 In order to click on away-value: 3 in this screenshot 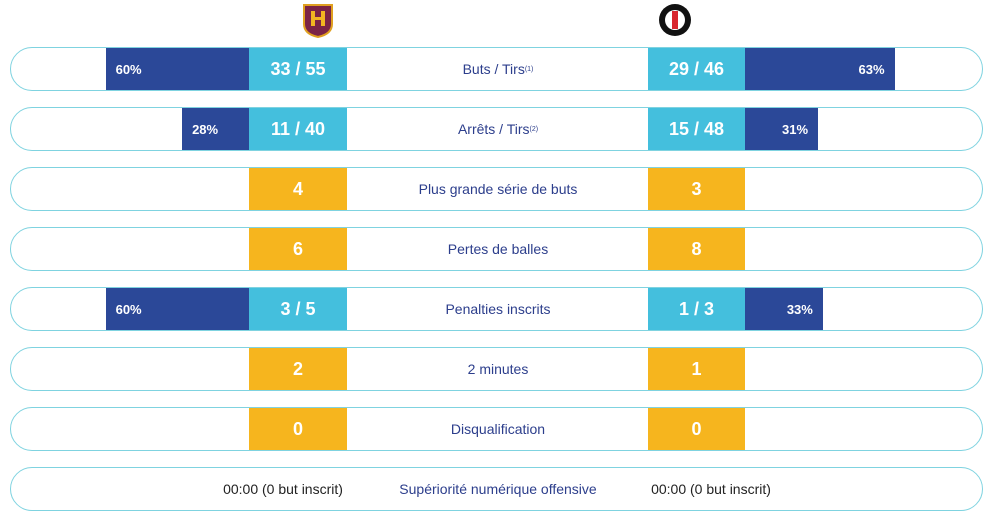, I will do `click(696, 189)`.